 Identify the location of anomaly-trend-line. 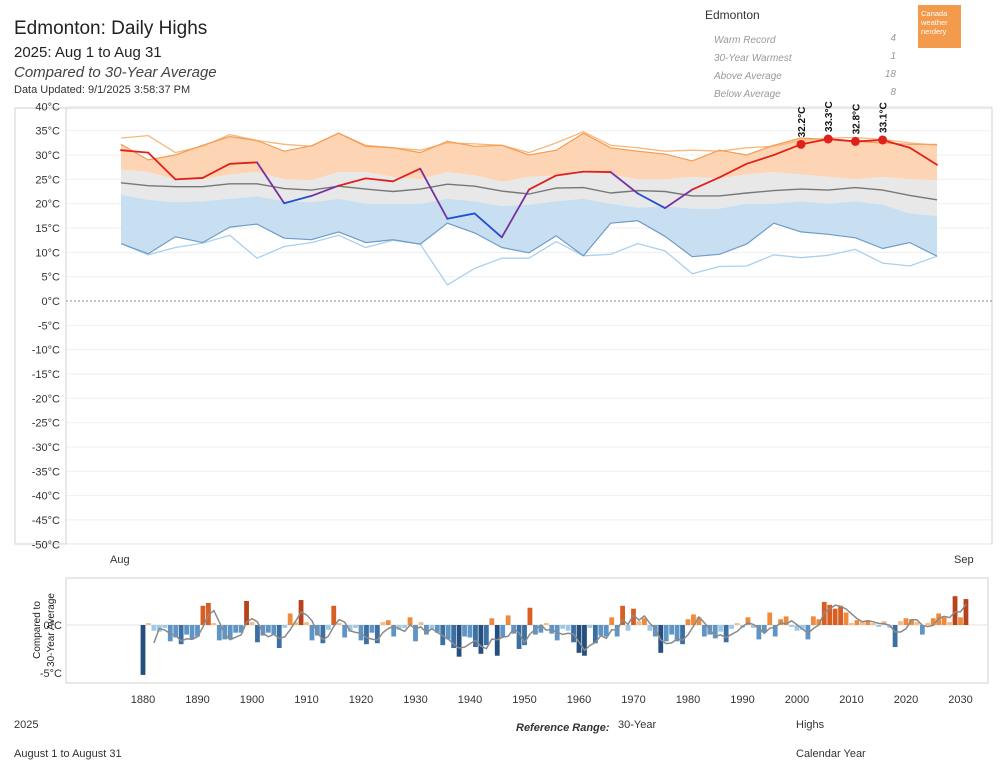
(560, 627).